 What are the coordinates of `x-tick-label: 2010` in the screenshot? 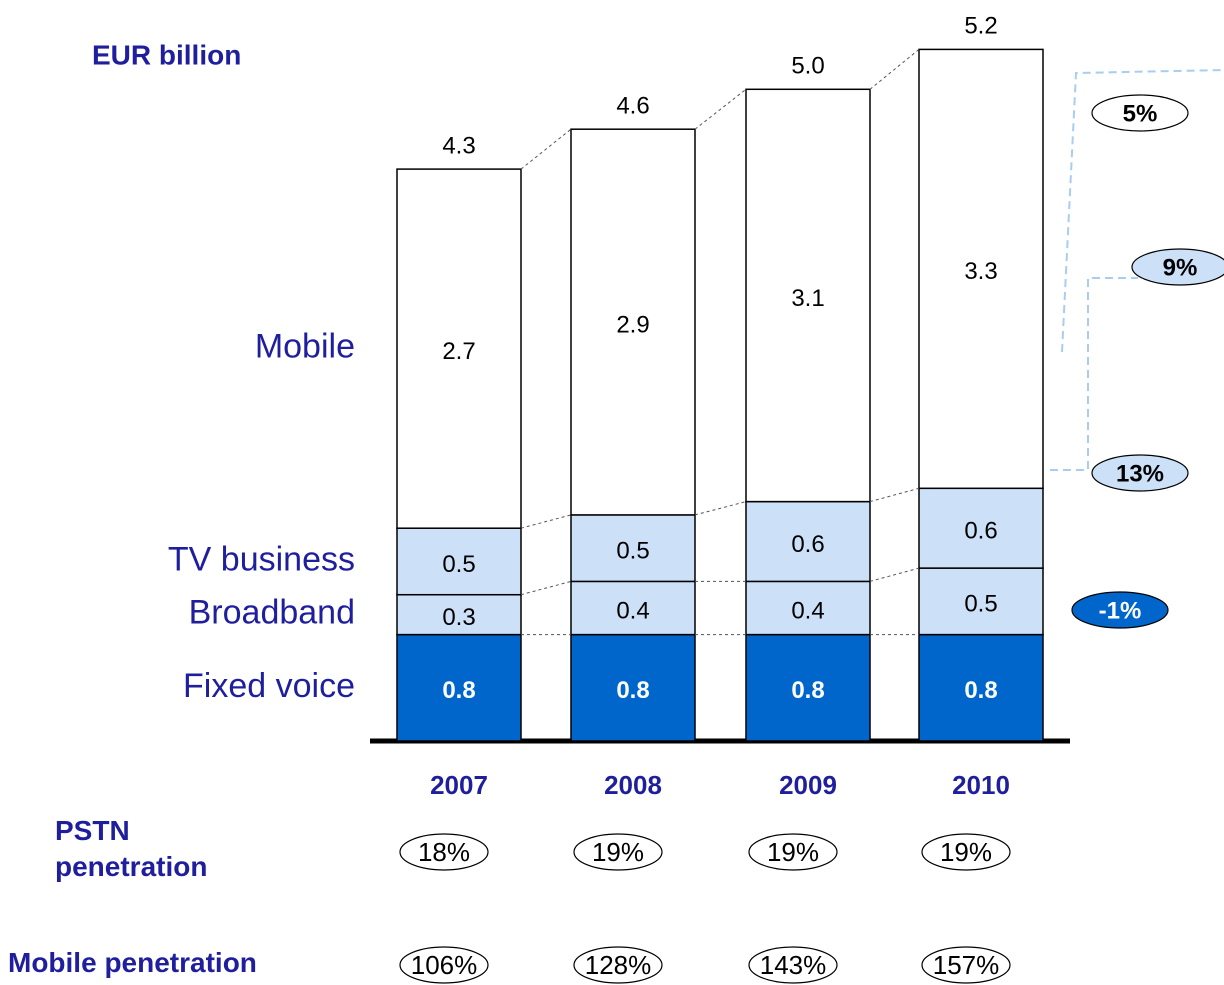 It's located at (981, 785).